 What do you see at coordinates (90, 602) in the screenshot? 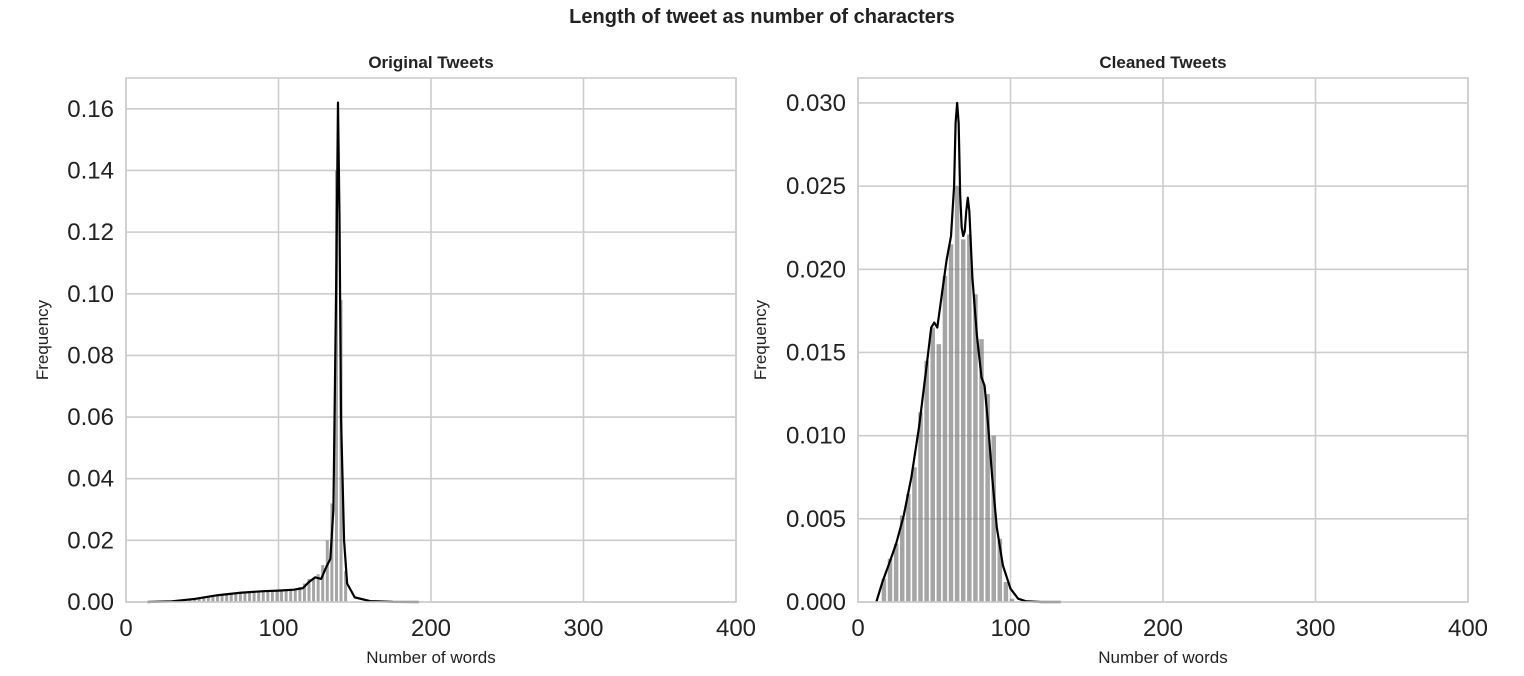
I see `y-tick-label: 0.00` at bounding box center [90, 602].